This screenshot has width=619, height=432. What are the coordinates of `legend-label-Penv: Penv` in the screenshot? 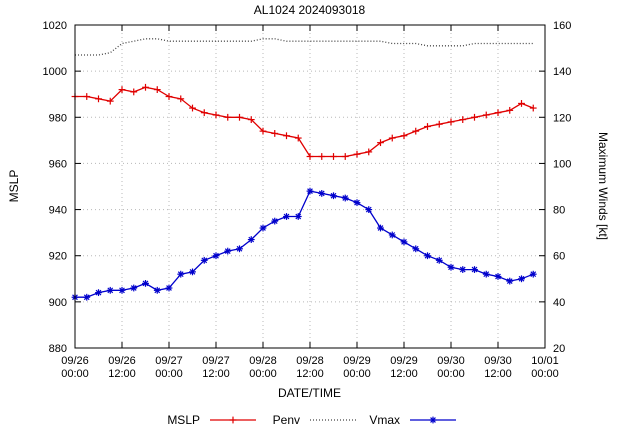 It's located at (286, 420).